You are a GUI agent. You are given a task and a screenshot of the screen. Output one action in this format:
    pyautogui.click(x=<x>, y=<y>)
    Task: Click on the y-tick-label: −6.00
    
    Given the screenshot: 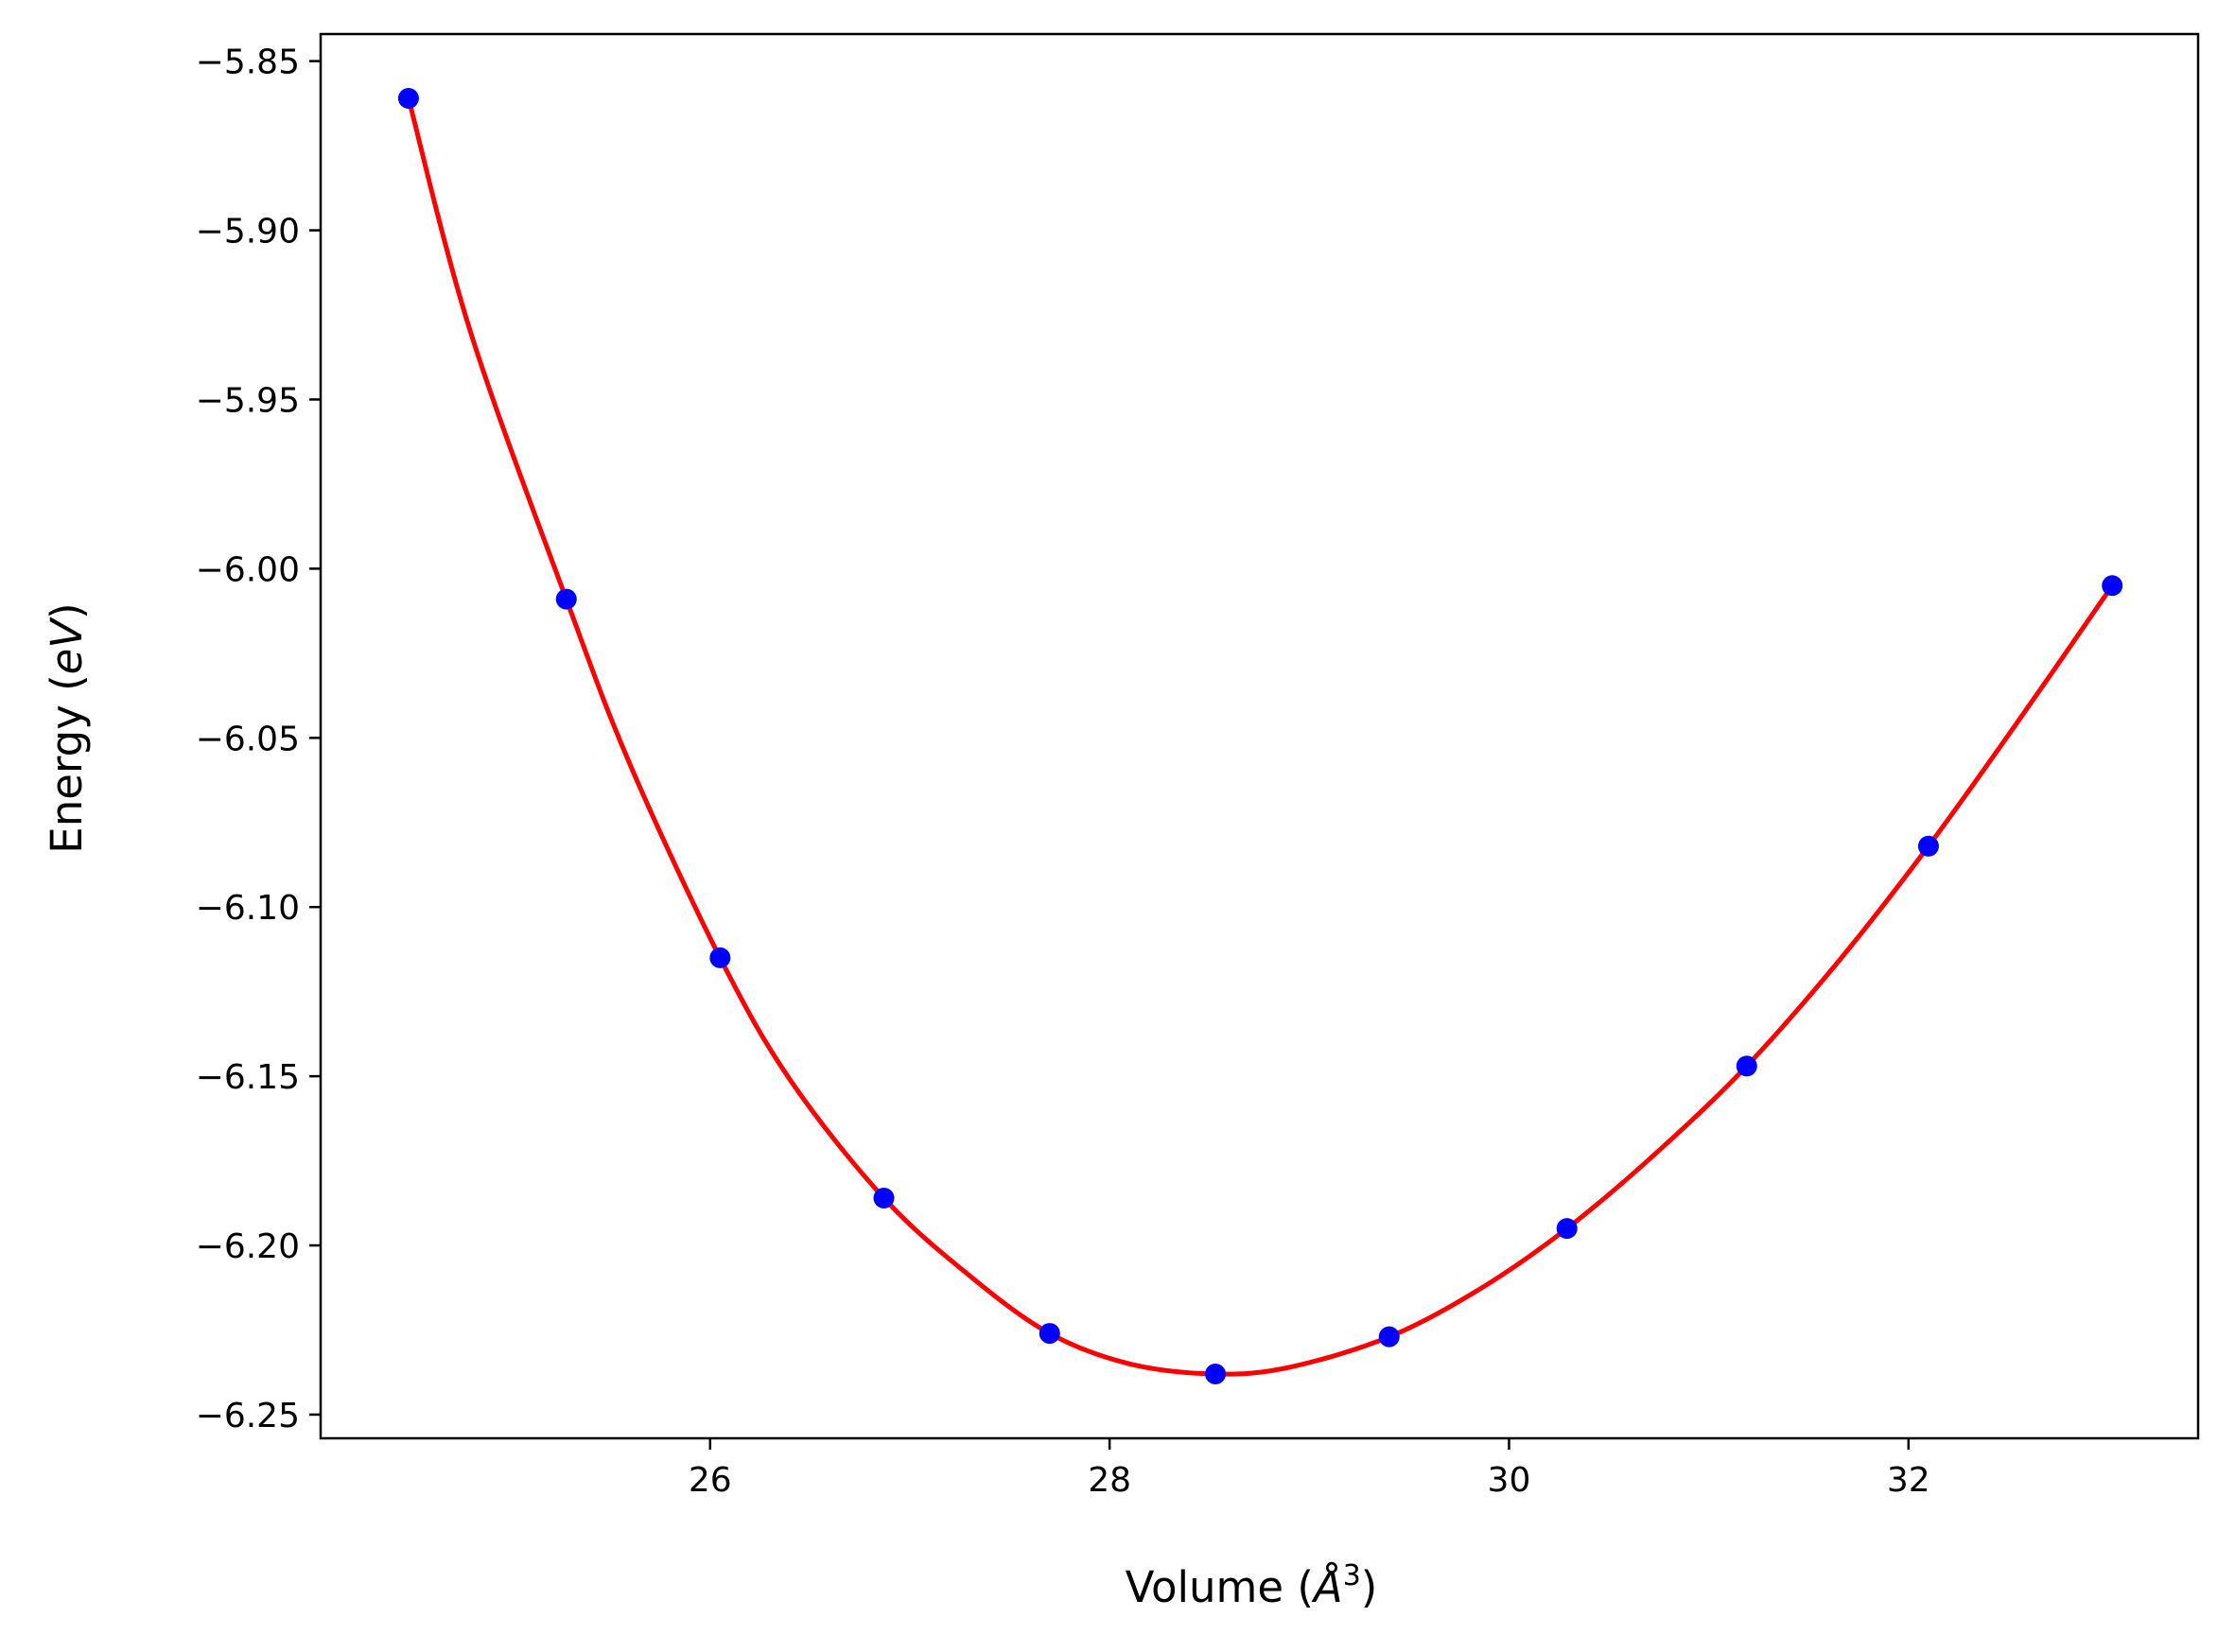 What is the action you would take?
    pyautogui.click(x=248, y=569)
    